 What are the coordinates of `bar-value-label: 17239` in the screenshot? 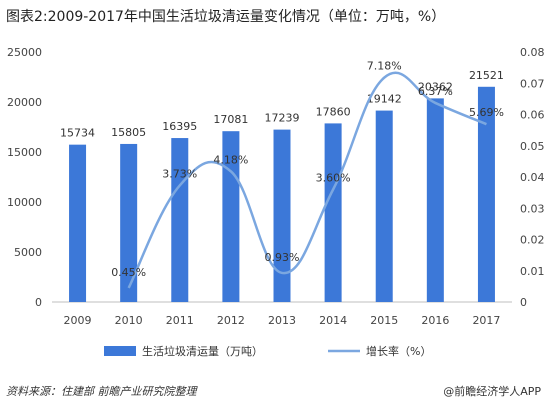 It's located at (282, 118).